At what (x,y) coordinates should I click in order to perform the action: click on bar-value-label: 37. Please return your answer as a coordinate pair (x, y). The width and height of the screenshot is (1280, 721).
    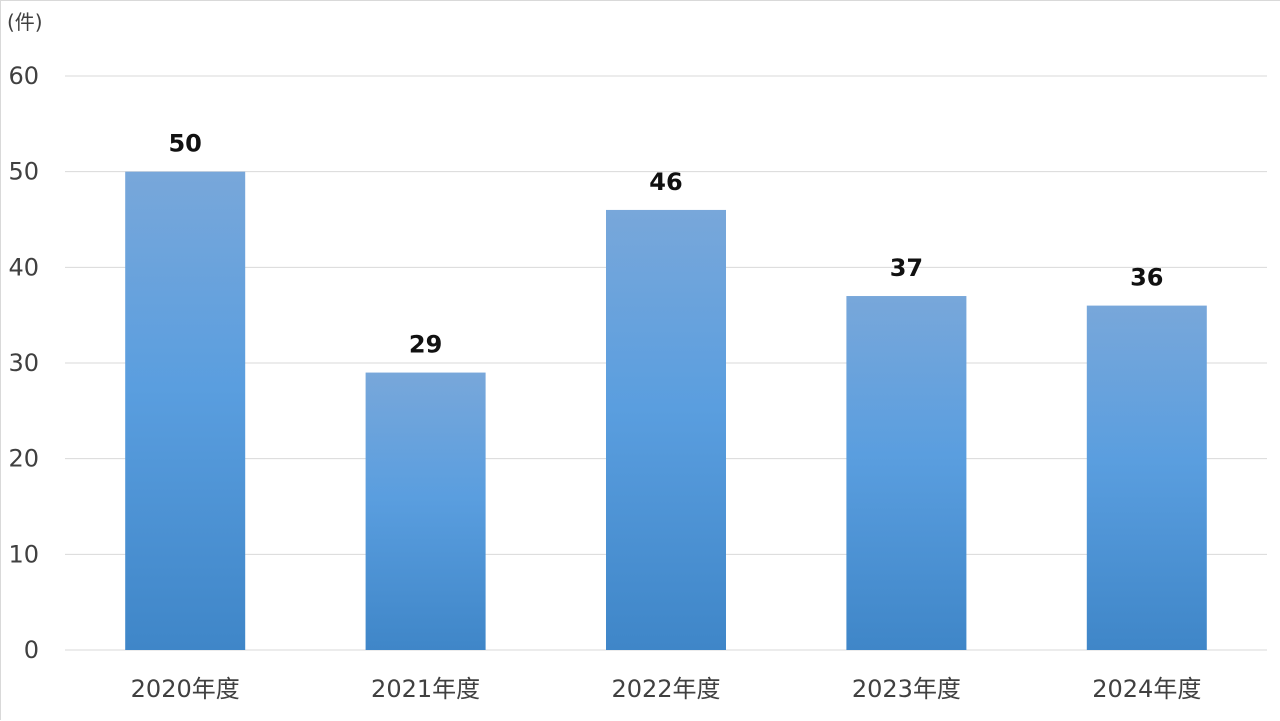
    Looking at the image, I should click on (906, 268).